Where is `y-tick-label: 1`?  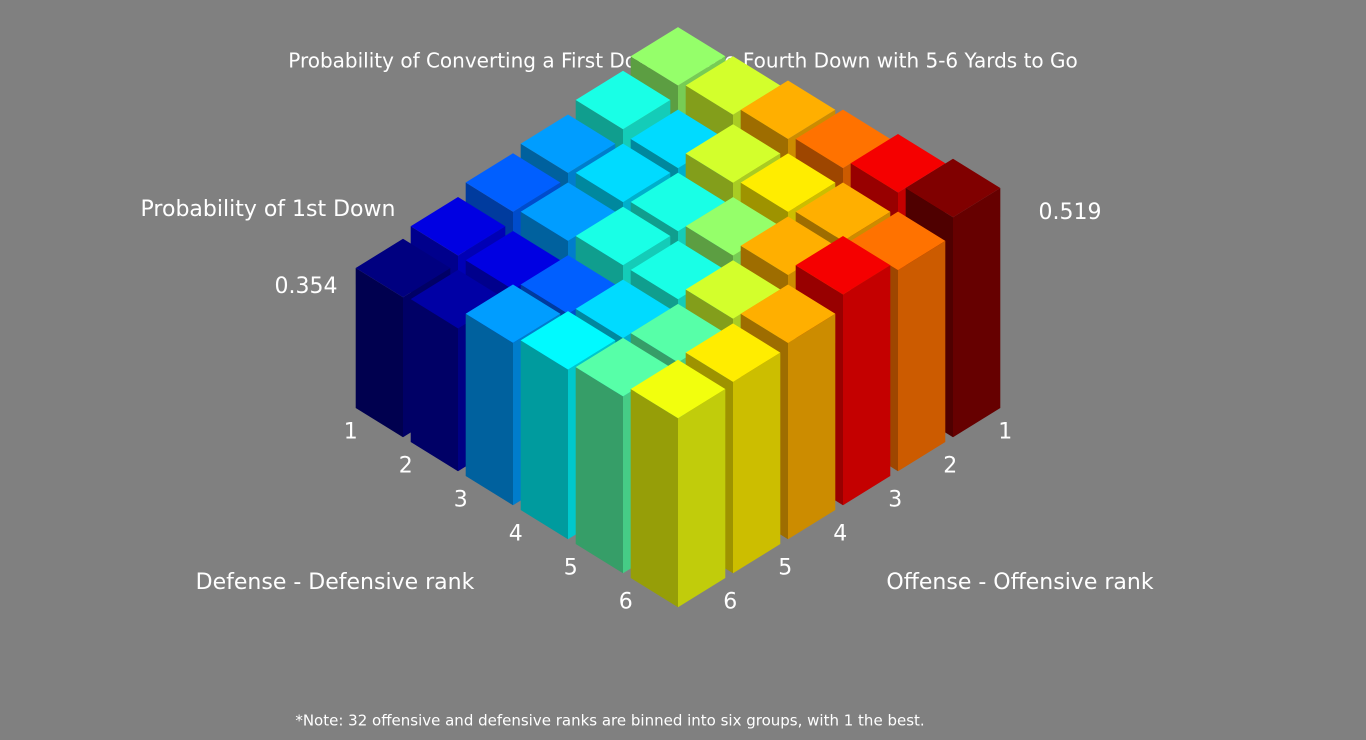
y-tick-label: 1 is located at coordinates (1005, 431).